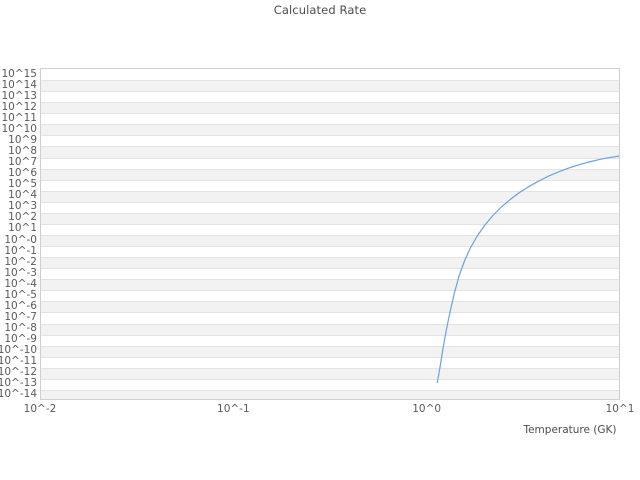 The image size is (640, 480). Describe the element at coordinates (20, 261) in the screenshot. I see `y-tick-label: 10^-2` at that location.